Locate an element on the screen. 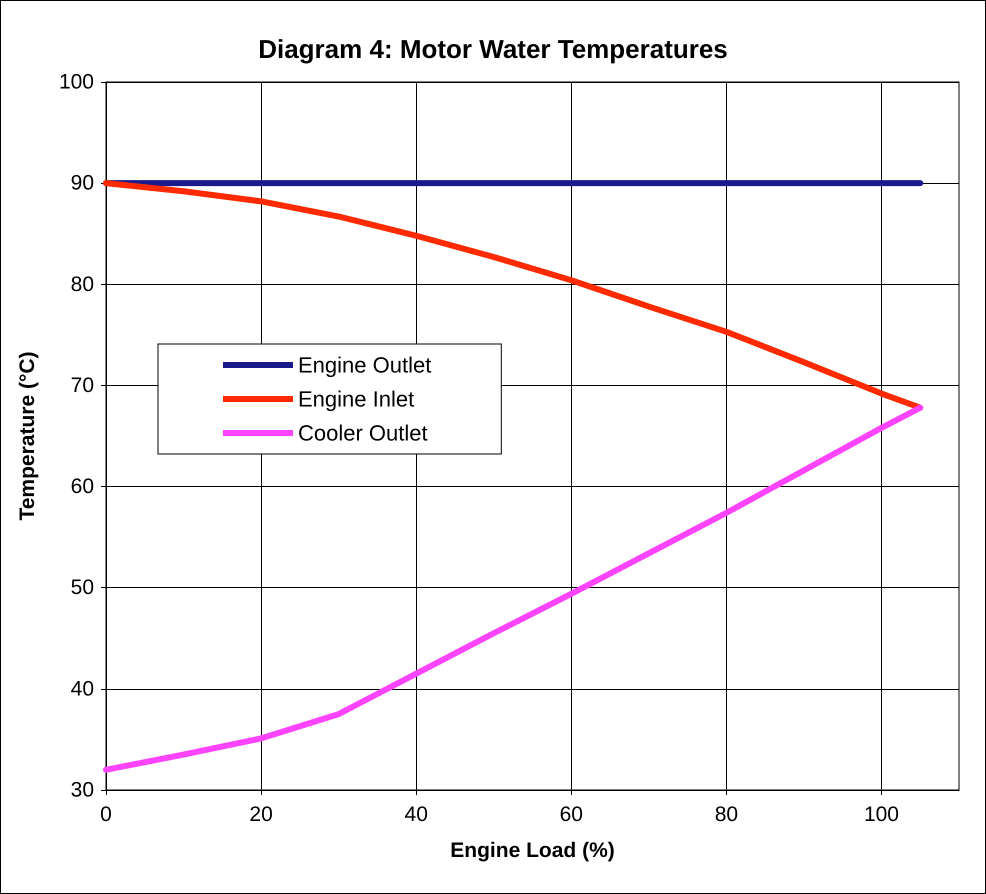  y-tick-label: 40 is located at coordinates (82, 688).